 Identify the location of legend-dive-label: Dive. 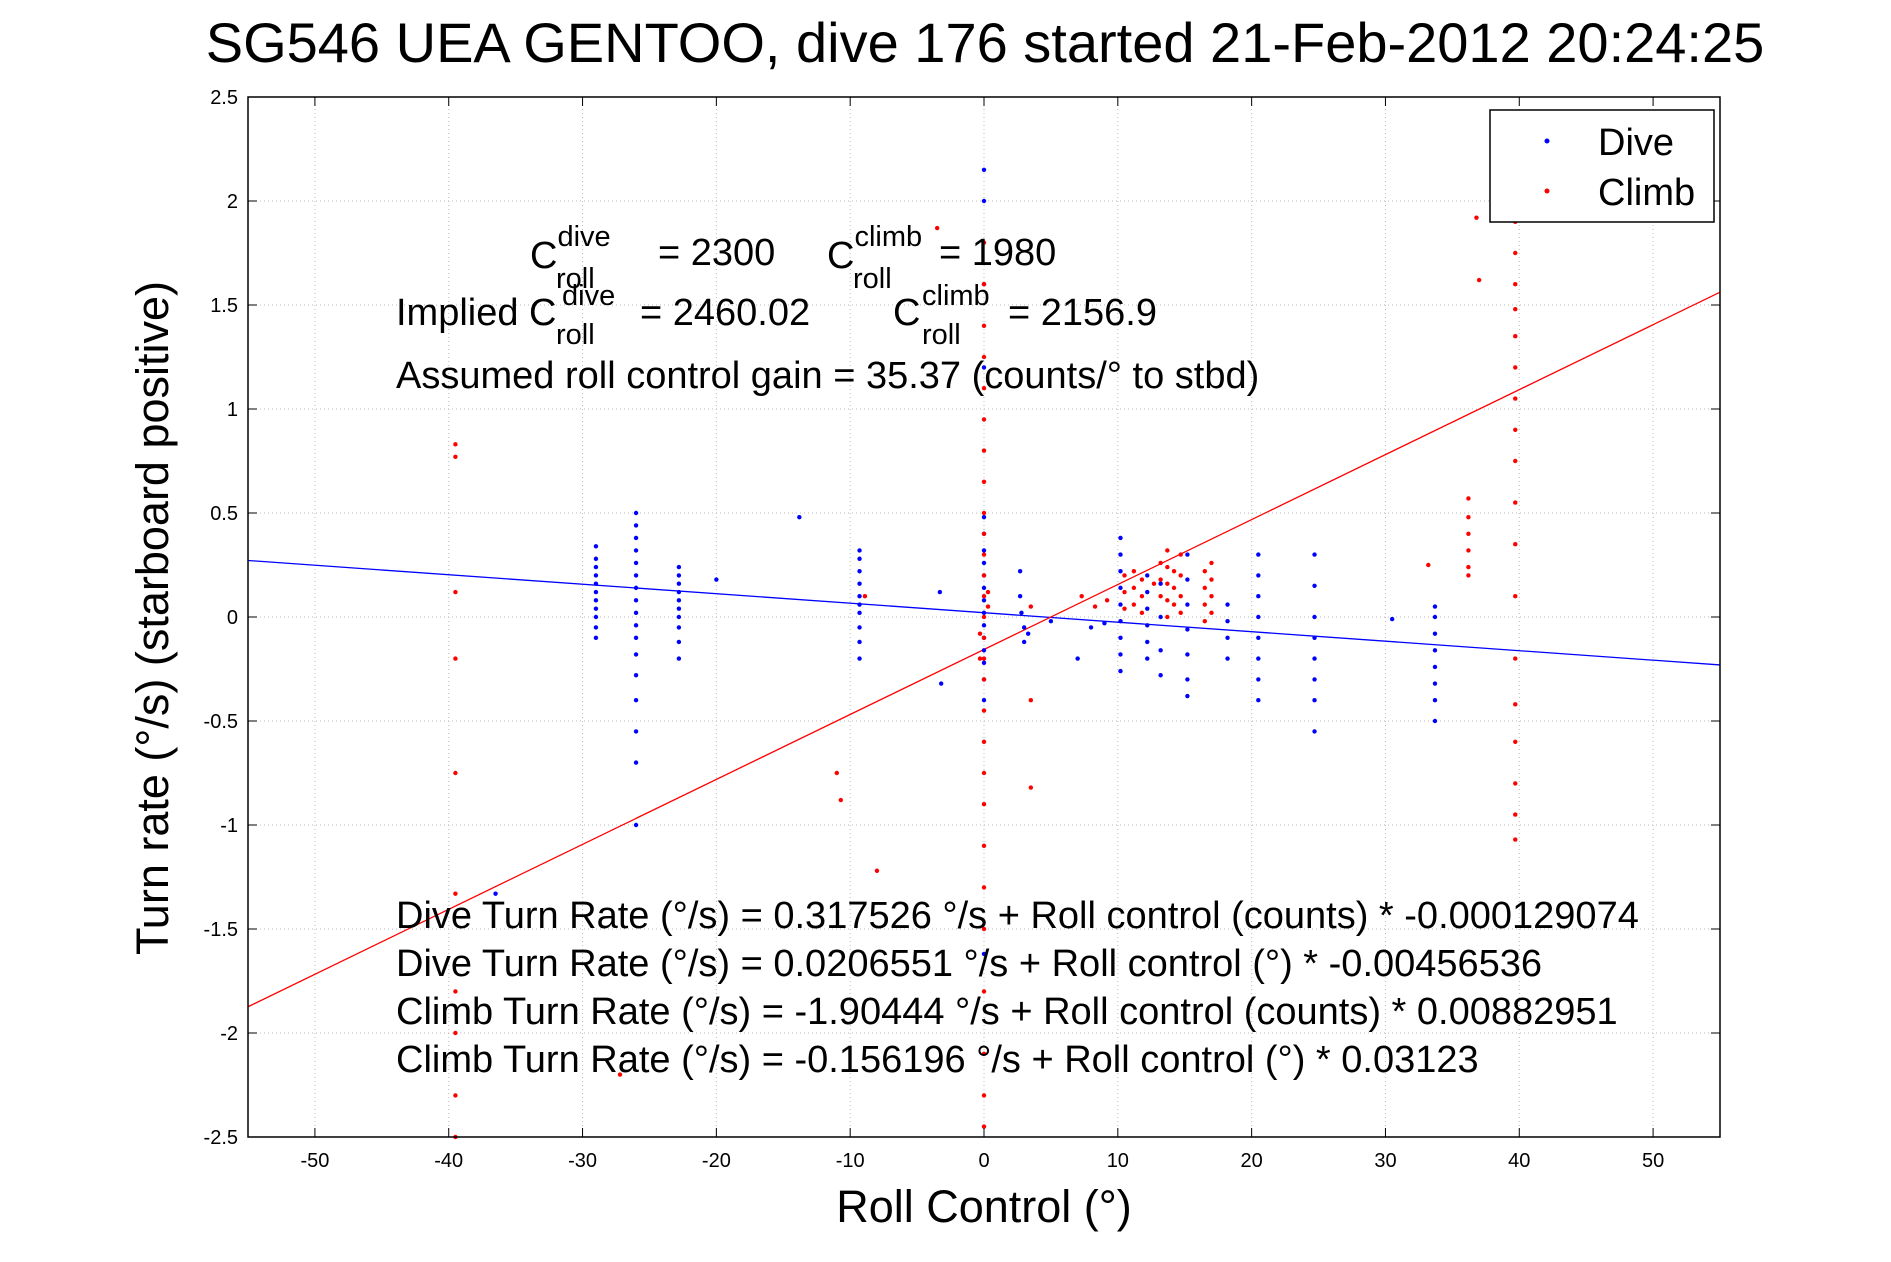
(1636, 143).